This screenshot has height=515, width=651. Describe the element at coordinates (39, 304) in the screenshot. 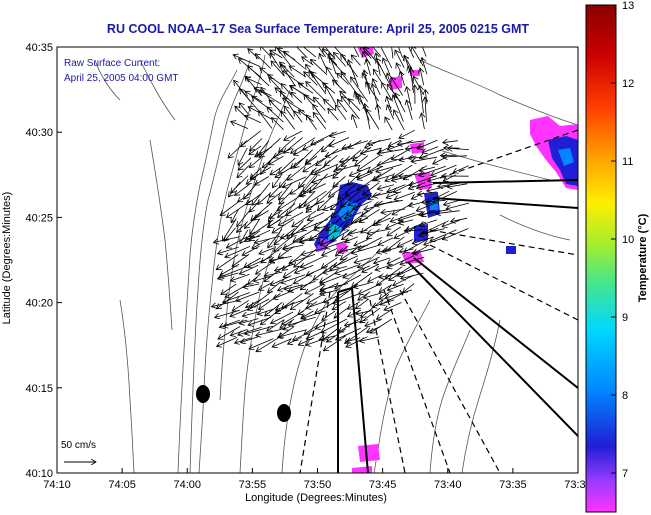

I see `y-tick-label: 40:20` at that location.